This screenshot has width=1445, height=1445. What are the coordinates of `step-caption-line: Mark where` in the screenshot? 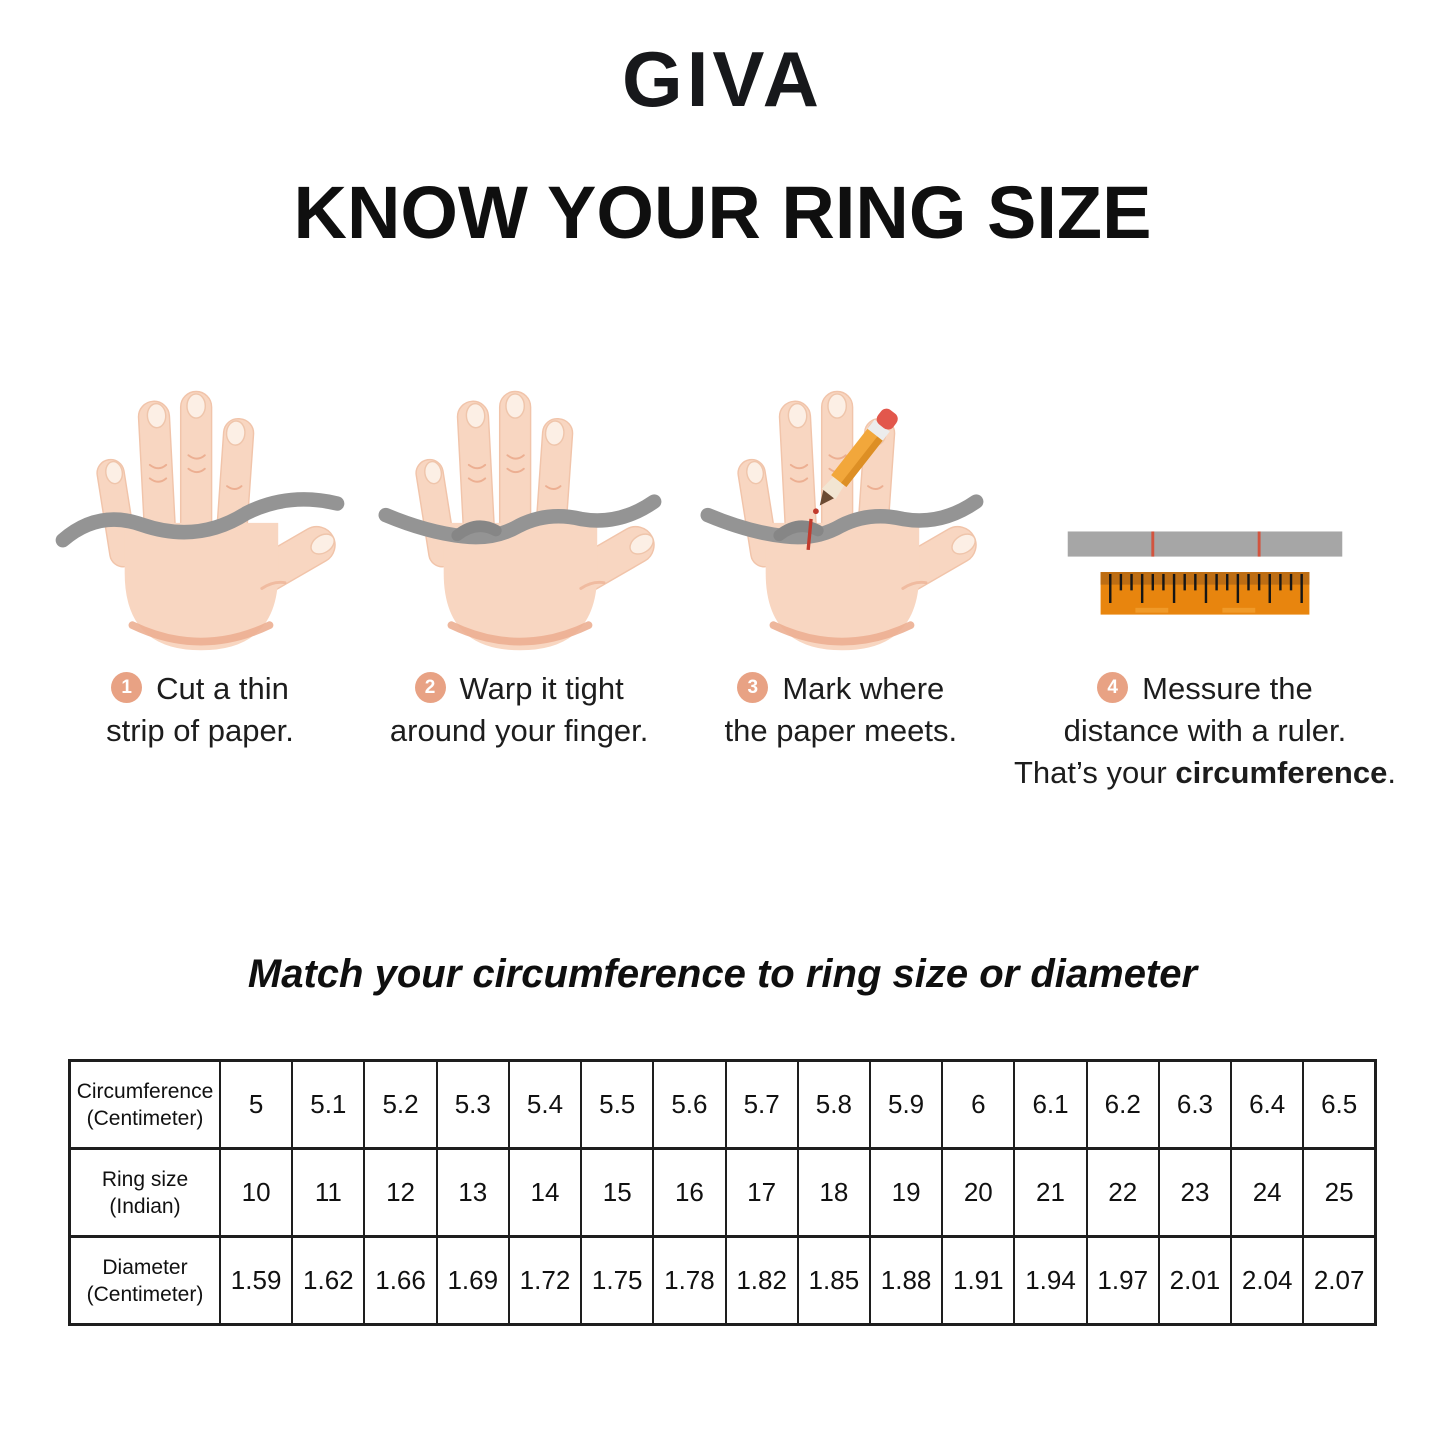 It's located at (863, 688).